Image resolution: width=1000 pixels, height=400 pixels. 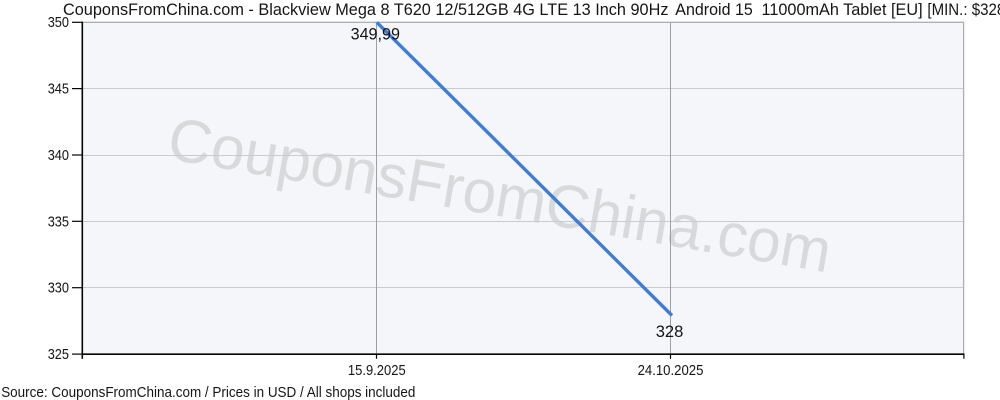 What do you see at coordinates (58, 222) in the screenshot?
I see `svg-text: 335` at bounding box center [58, 222].